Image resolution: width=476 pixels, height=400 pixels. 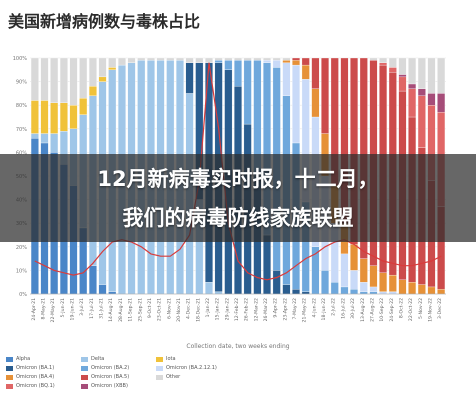 What do you see at coordinates (111, 310) in the screenshot?
I see `x-tick-label: 14-Aug-21` at bounding box center [111, 310].